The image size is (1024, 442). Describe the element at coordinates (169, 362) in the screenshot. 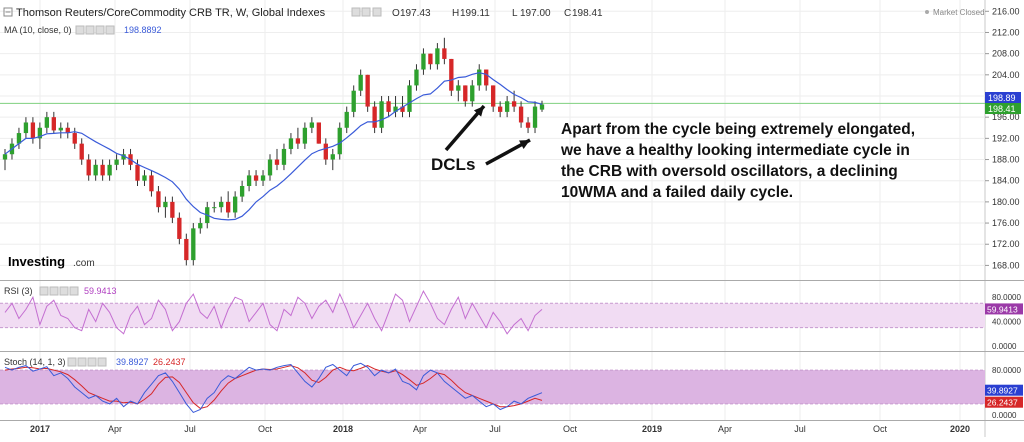

I see `stoch-d-value: 26.2437` at that location.